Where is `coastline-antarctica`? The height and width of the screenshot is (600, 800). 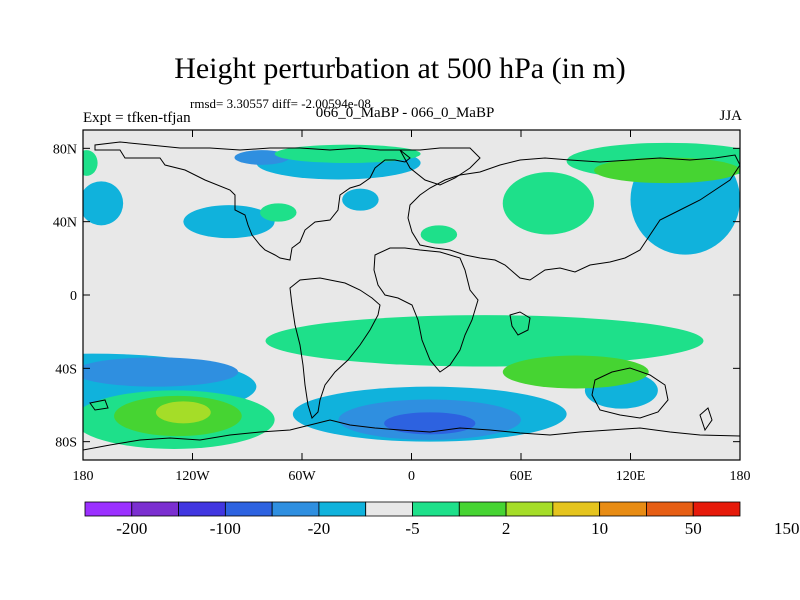
coastline-antarctica is located at coordinates (411, 435).